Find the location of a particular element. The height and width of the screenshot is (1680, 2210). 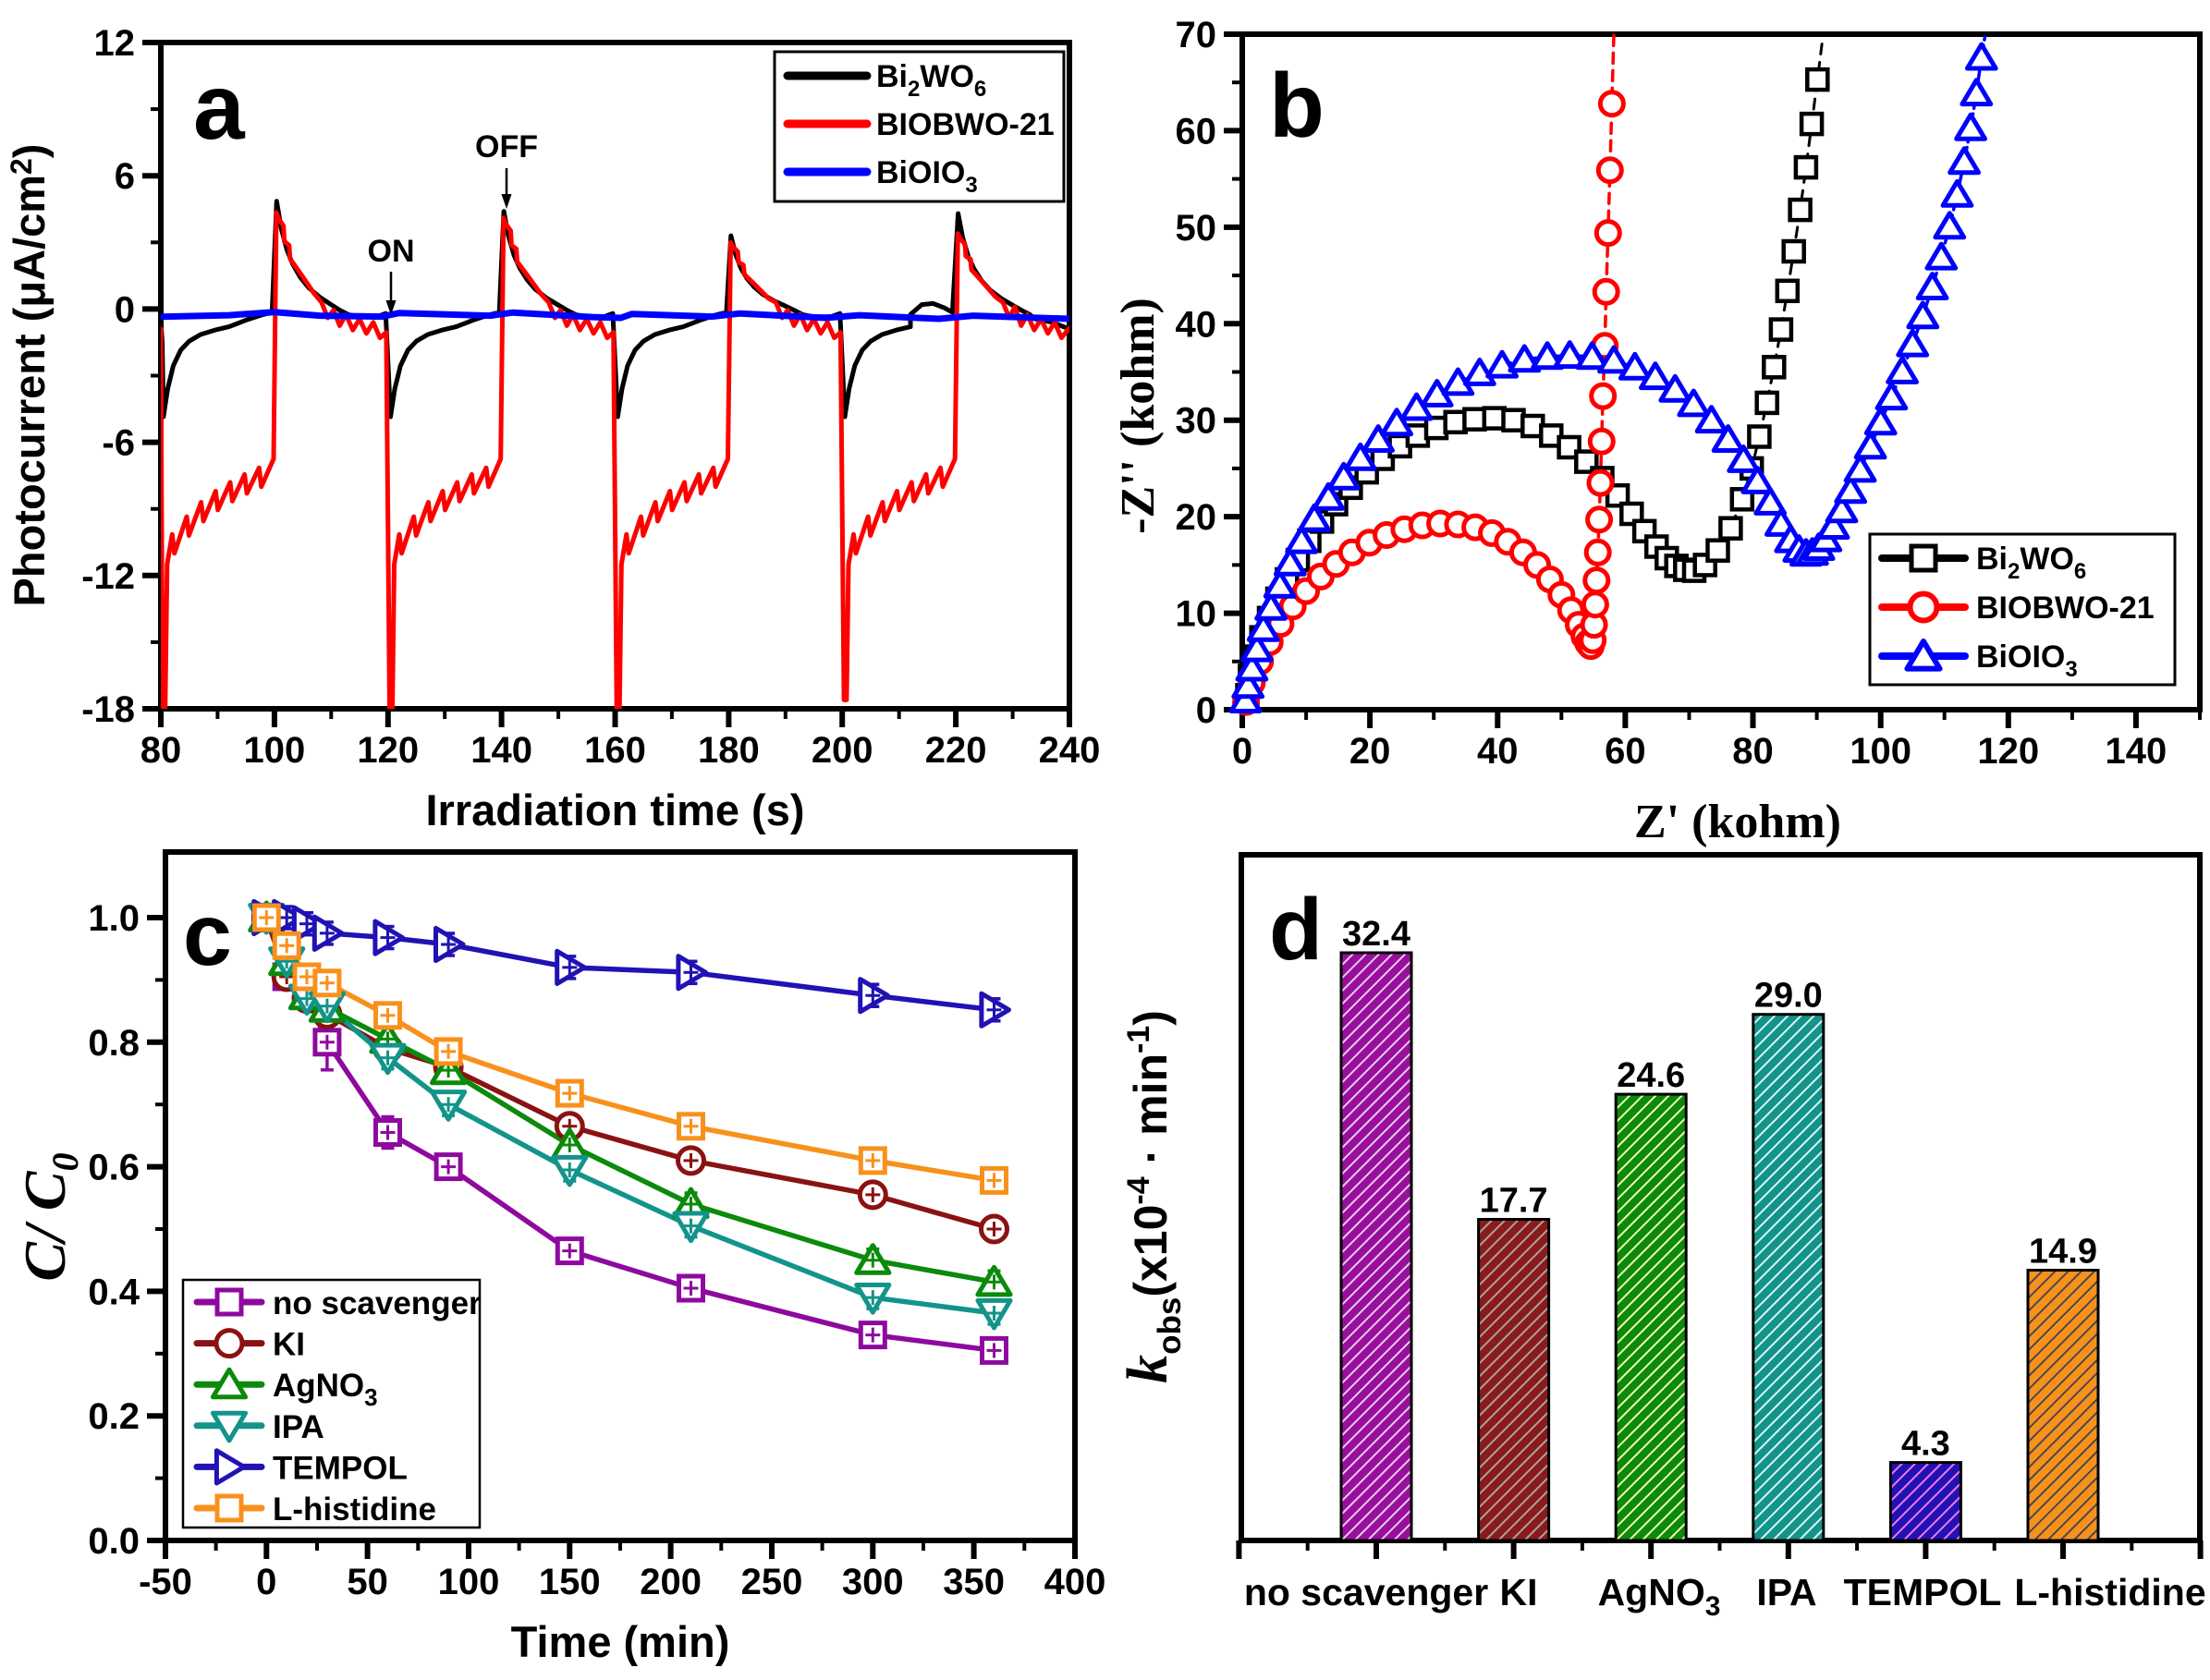

svg-text: 300 is located at coordinates (873, 1582).